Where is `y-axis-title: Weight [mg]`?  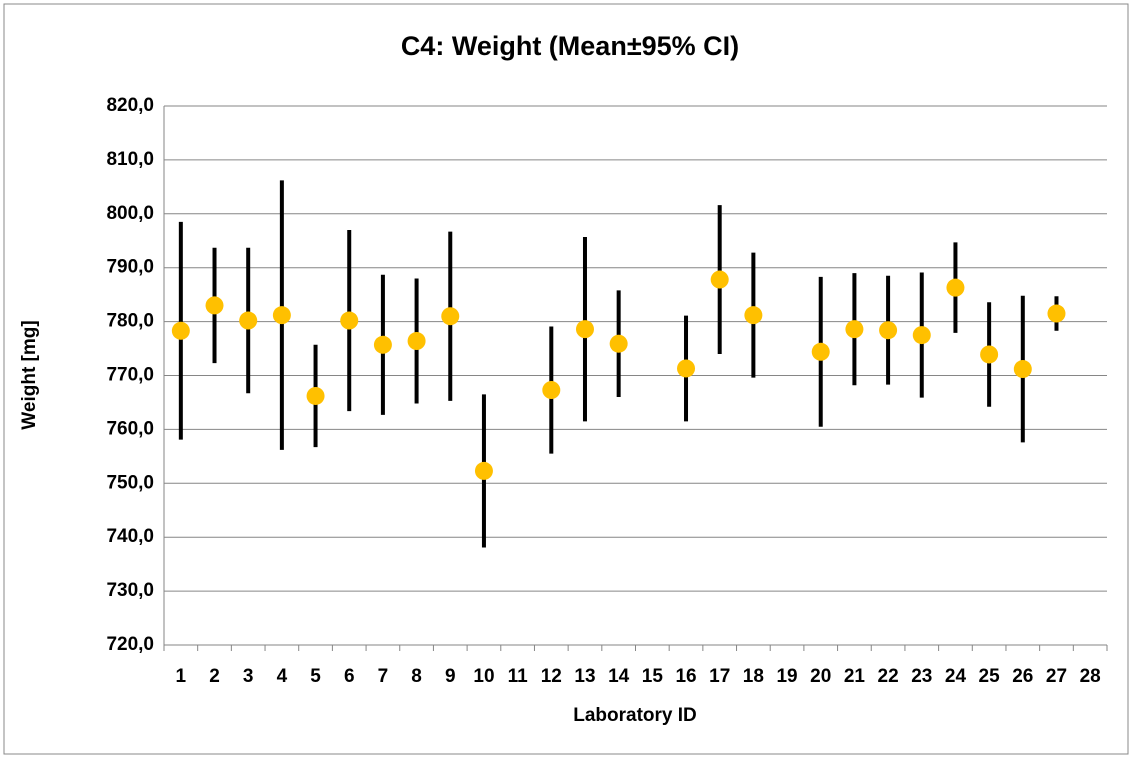
y-axis-title: Weight [mg] is located at coordinates (29, 374).